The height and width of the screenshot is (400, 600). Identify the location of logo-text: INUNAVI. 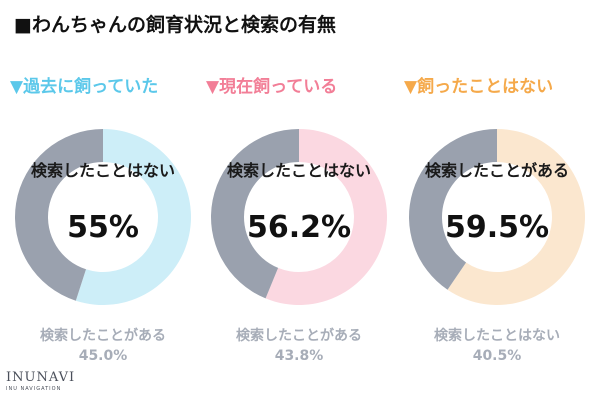
(41, 377).